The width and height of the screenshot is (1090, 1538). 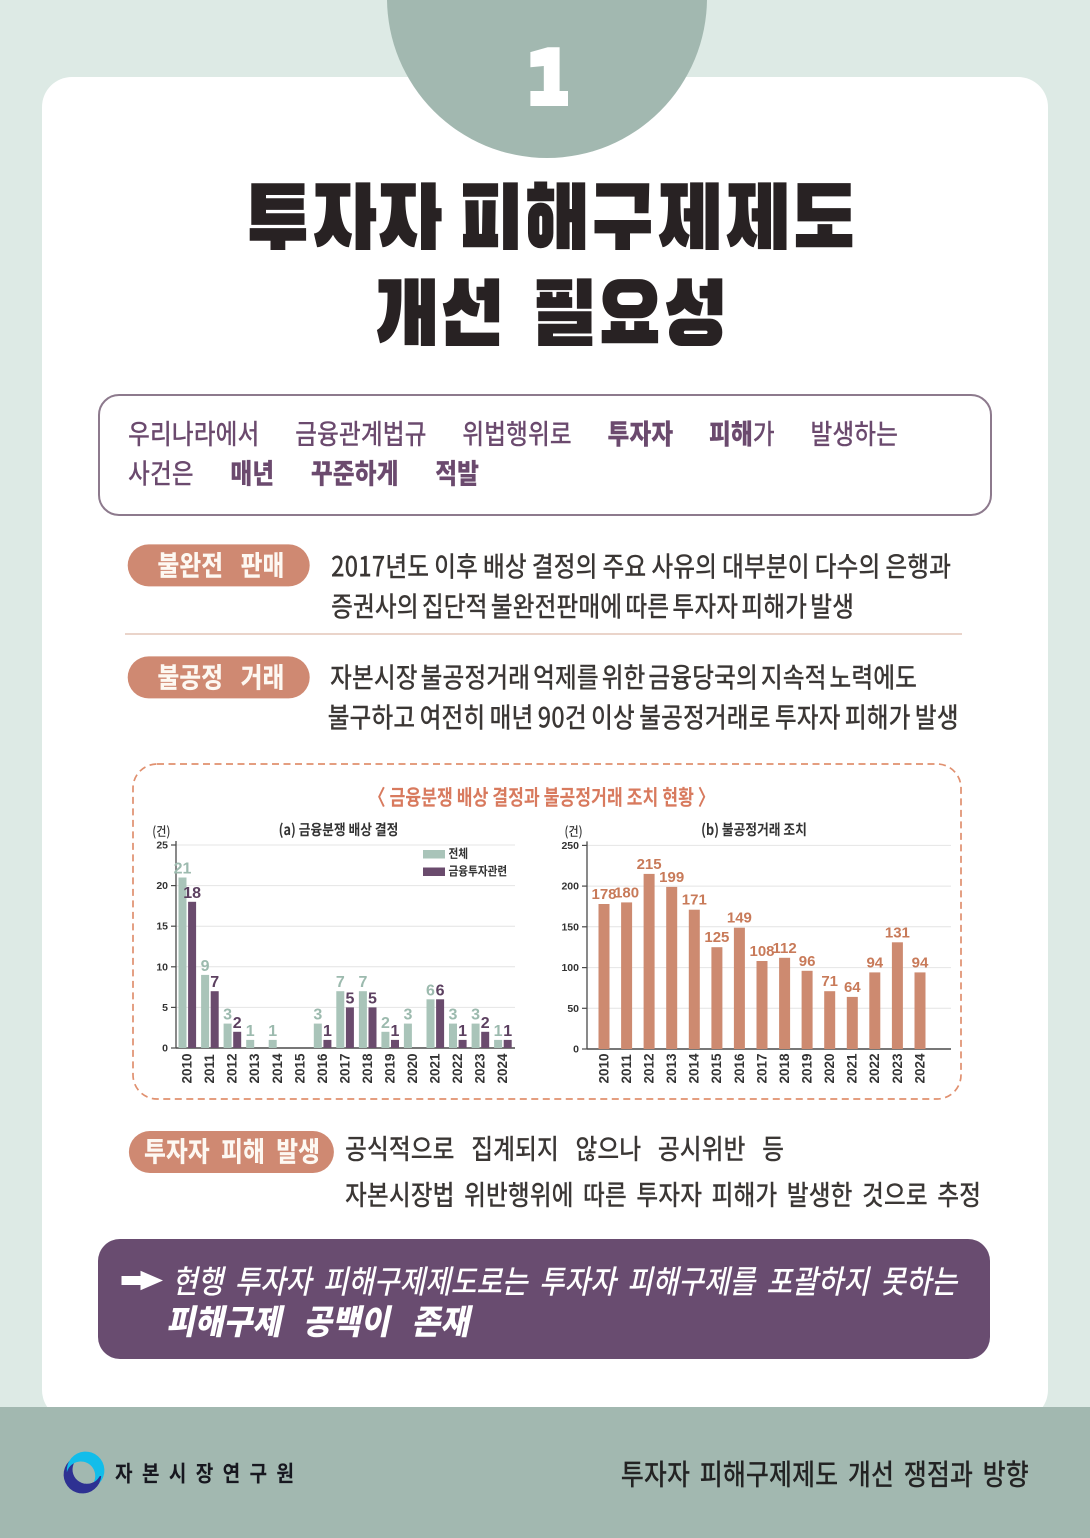 What do you see at coordinates (570, 887) in the screenshot?
I see `svg-text: 200` at bounding box center [570, 887].